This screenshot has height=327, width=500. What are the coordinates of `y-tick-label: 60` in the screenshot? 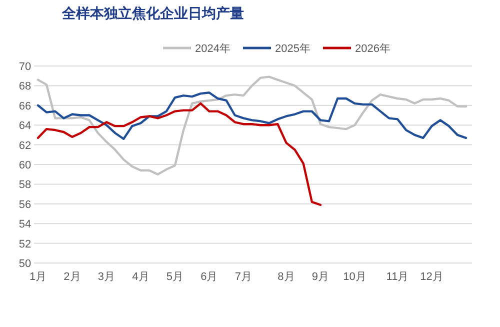 It's located at (25, 166).